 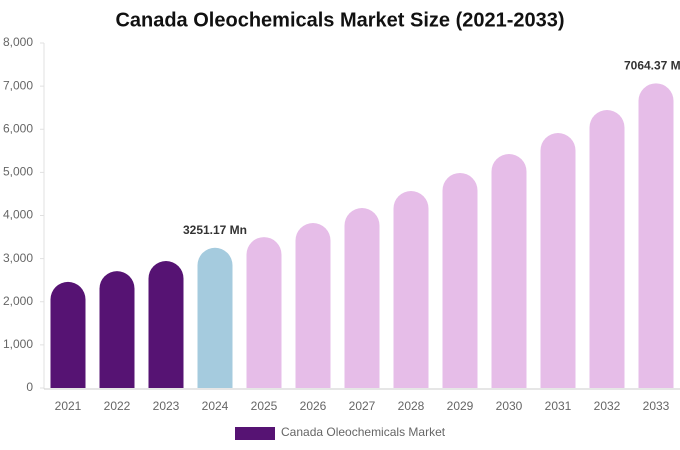 I want to click on x-tick-label: 2023, so click(x=166, y=406).